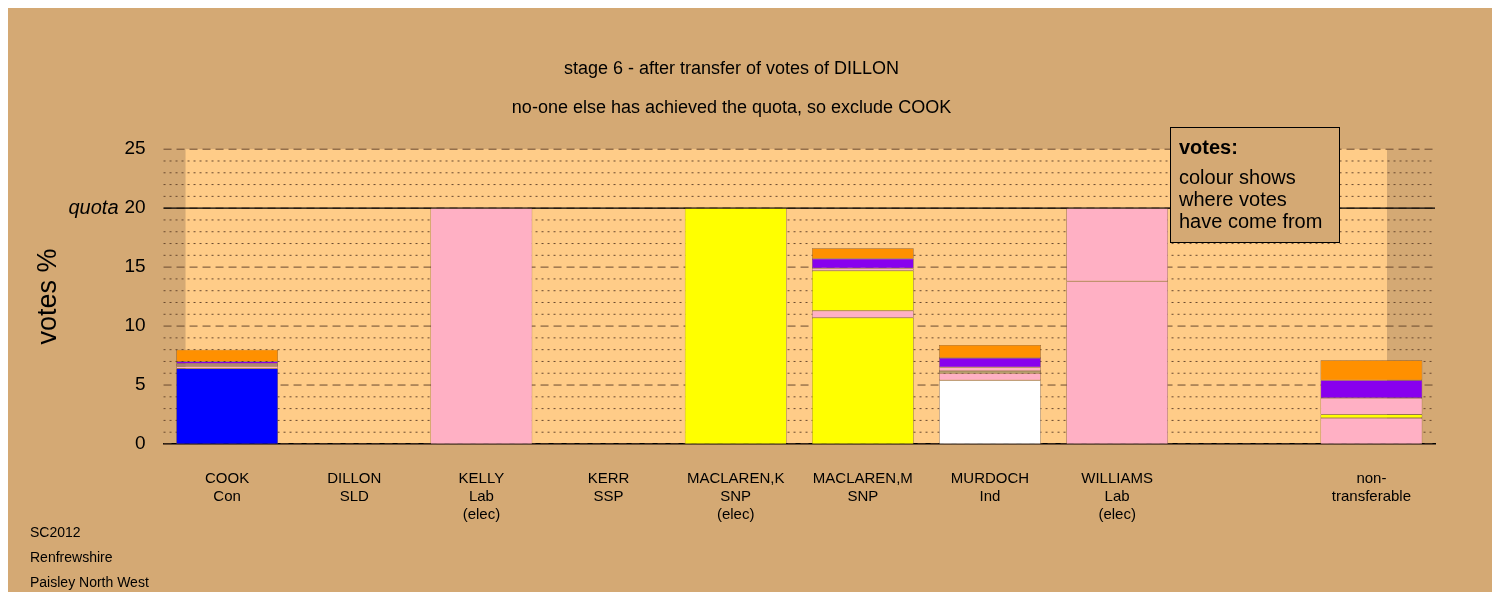 The height and width of the screenshot is (600, 1500). What do you see at coordinates (354, 487) in the screenshot?
I see `x-tick-label: DILLON SLD` at bounding box center [354, 487].